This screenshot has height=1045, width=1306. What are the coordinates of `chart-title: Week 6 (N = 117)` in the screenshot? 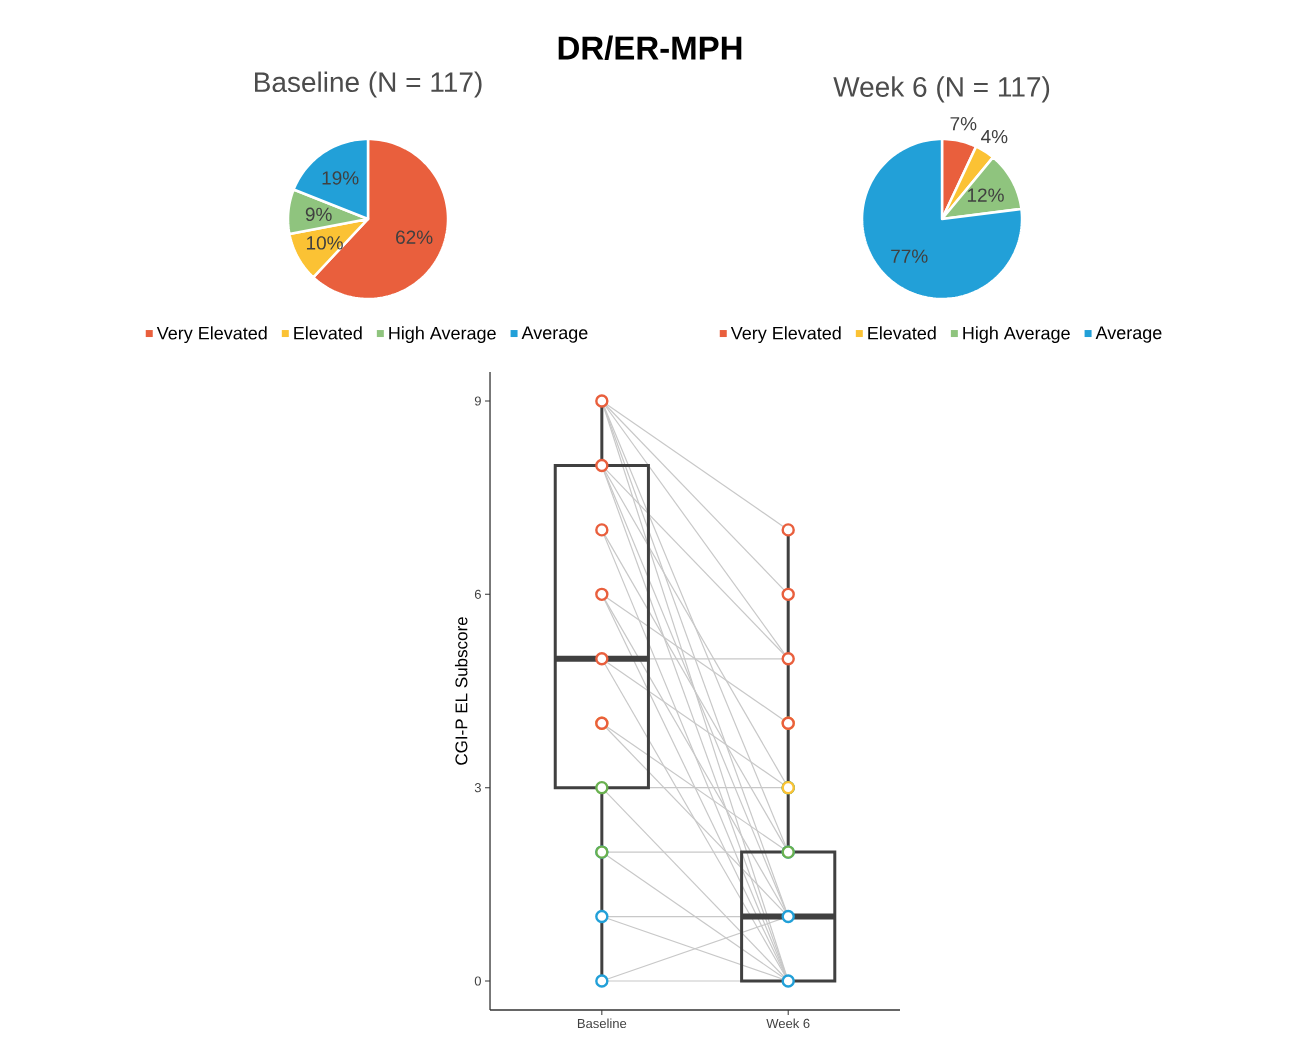 It's located at (941, 89).